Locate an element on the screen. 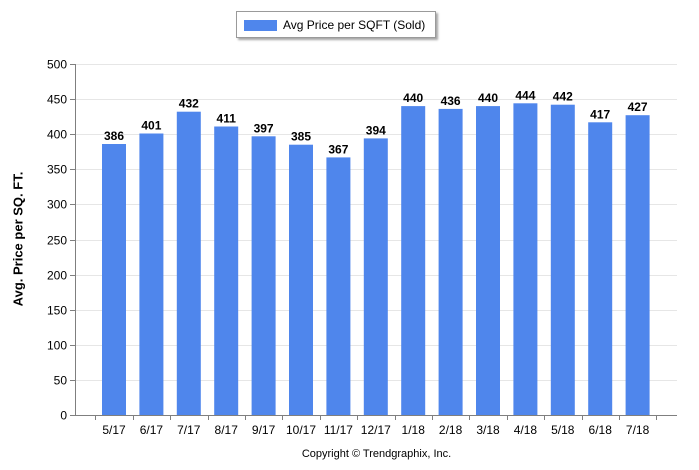  y-tick-label: 500 is located at coordinates (57, 65).